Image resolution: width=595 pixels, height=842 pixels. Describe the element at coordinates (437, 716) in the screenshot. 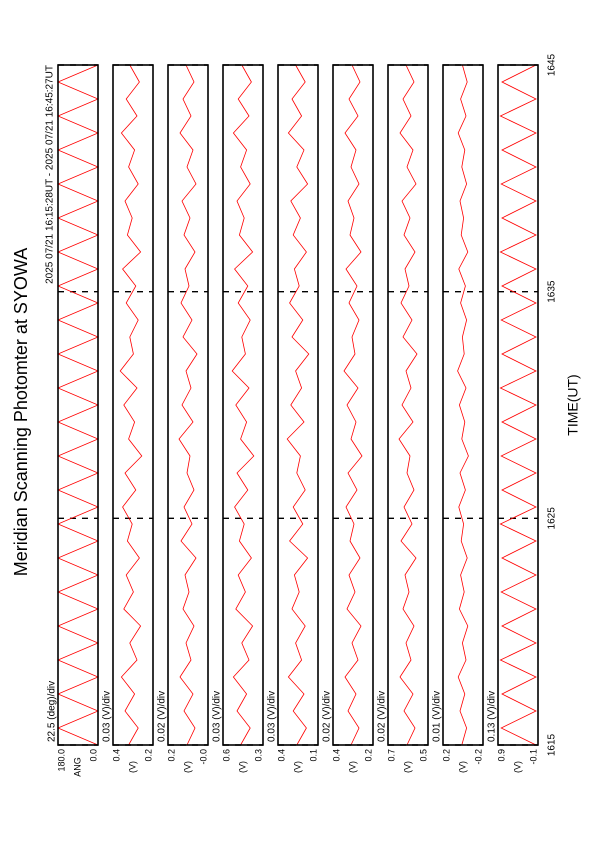

I see `scale-label: 0.01 (V)/div` at that location.